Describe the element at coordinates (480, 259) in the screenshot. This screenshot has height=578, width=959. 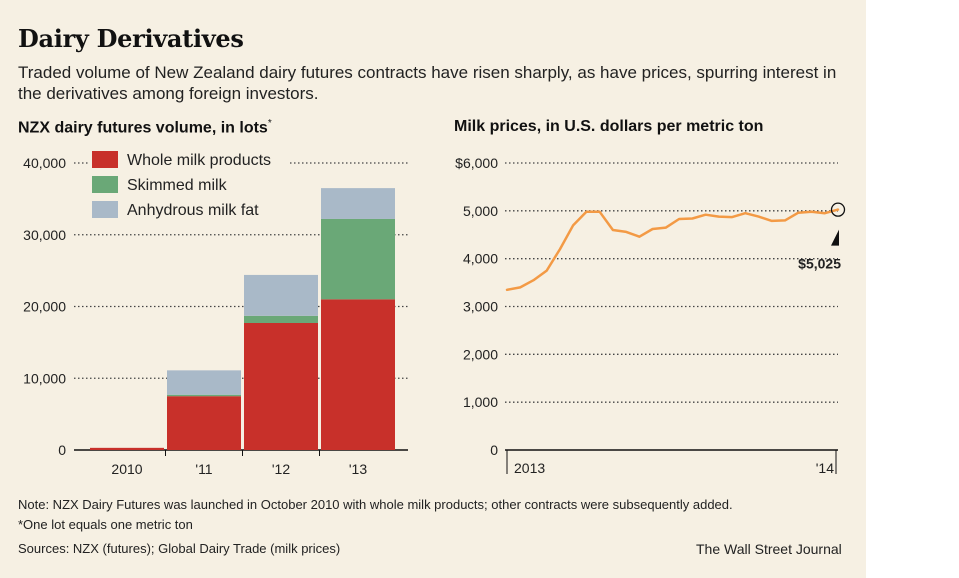
I see `price-y-tick-label: 4,000` at that location.